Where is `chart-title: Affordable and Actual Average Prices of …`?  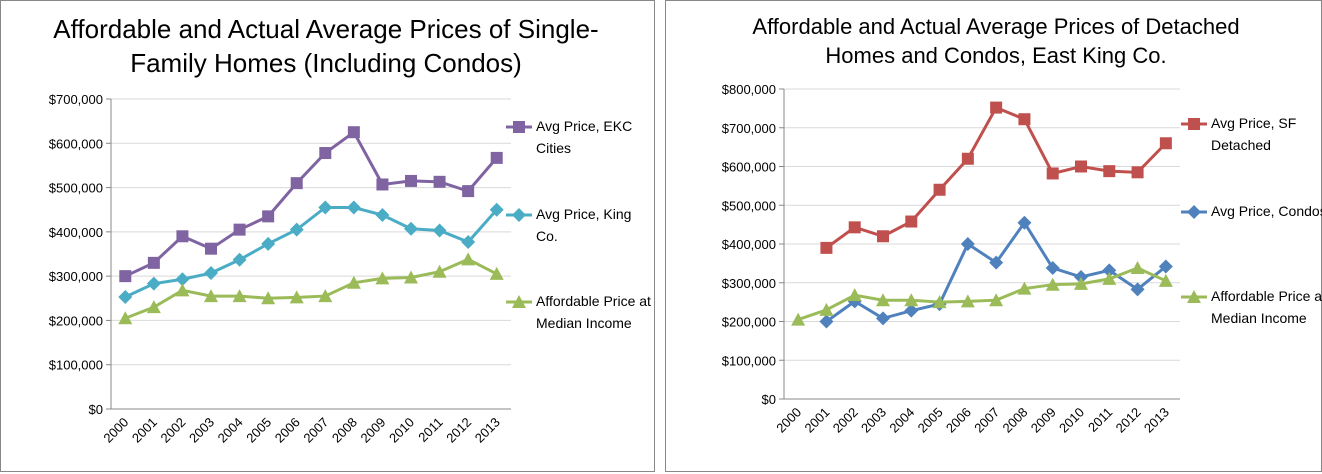
chart-title: Affordable and Actual Average Prices of … is located at coordinates (326, 46).